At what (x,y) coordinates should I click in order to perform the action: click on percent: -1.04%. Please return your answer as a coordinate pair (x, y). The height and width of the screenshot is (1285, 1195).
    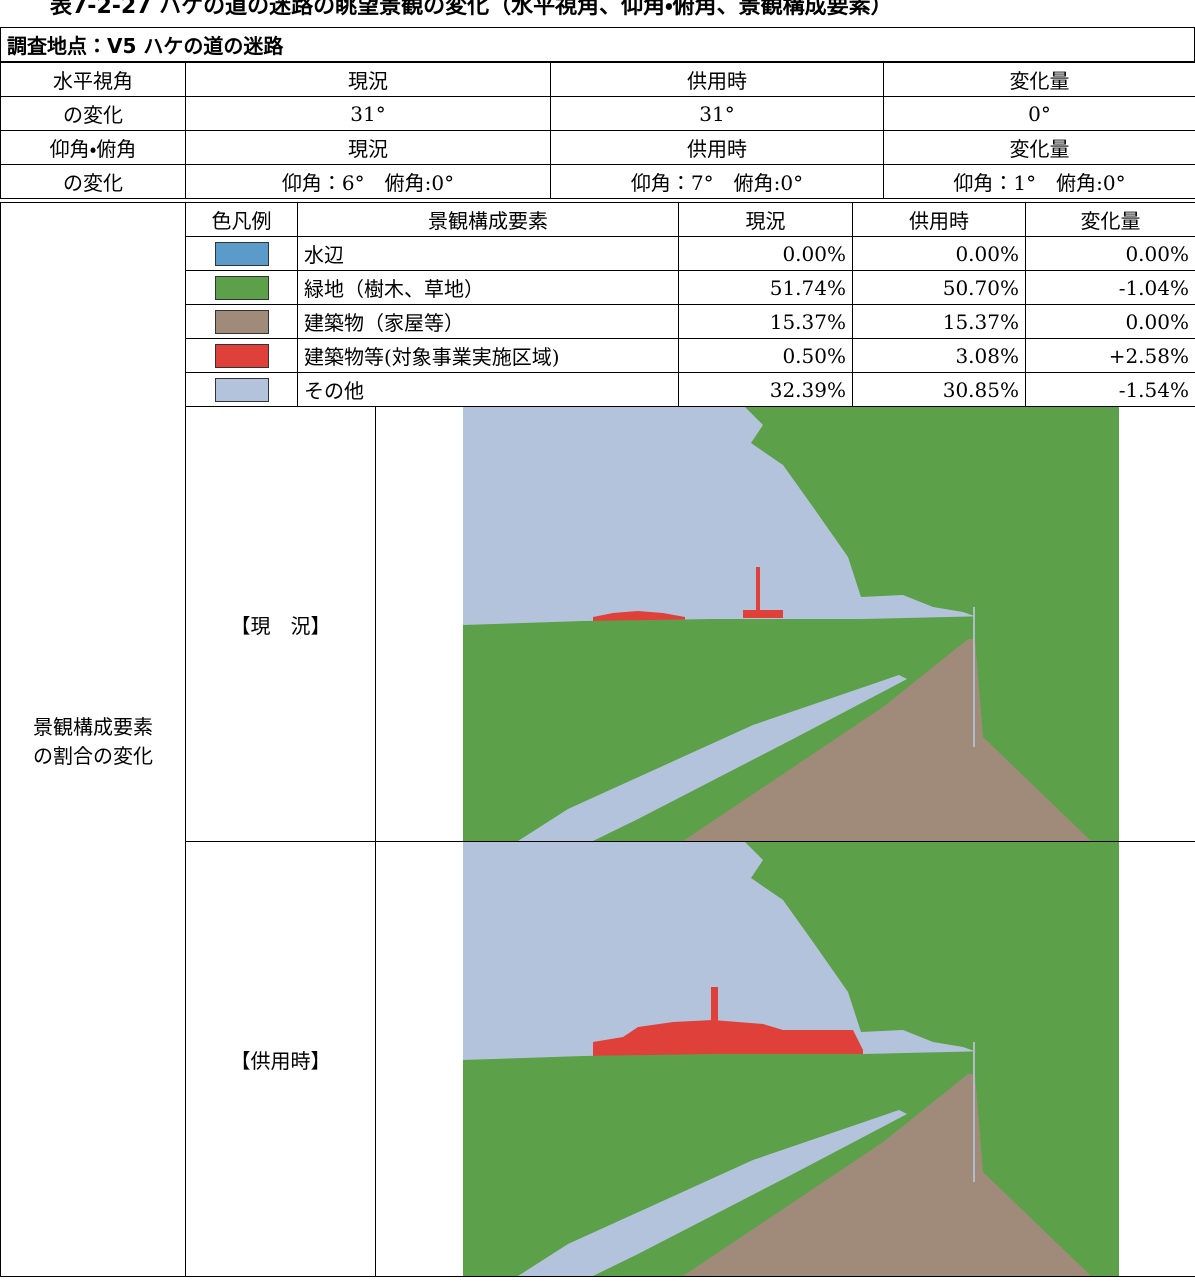
    Looking at the image, I should click on (1110, 287).